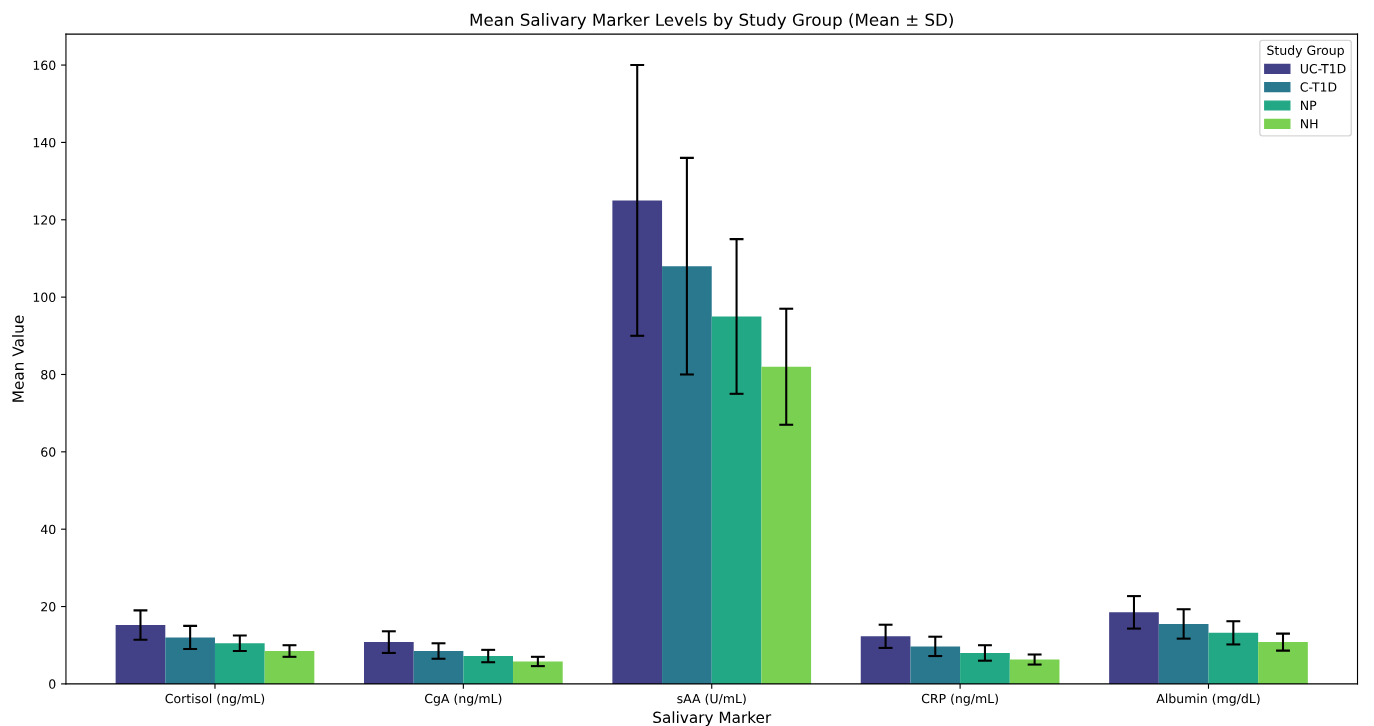 This screenshot has width=1374, height=726. I want to click on y-tick-label: 20, so click(48, 607).